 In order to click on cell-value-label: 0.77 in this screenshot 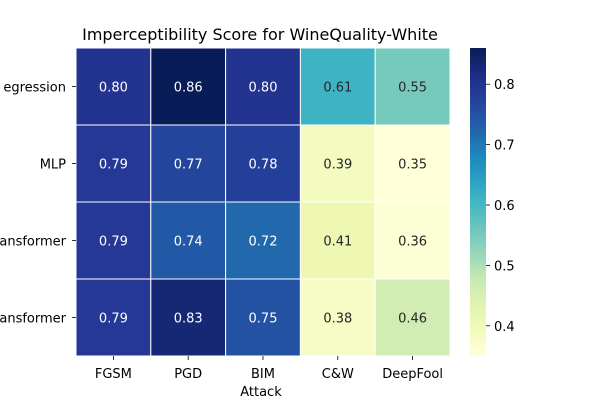, I will do `click(188, 165)`.